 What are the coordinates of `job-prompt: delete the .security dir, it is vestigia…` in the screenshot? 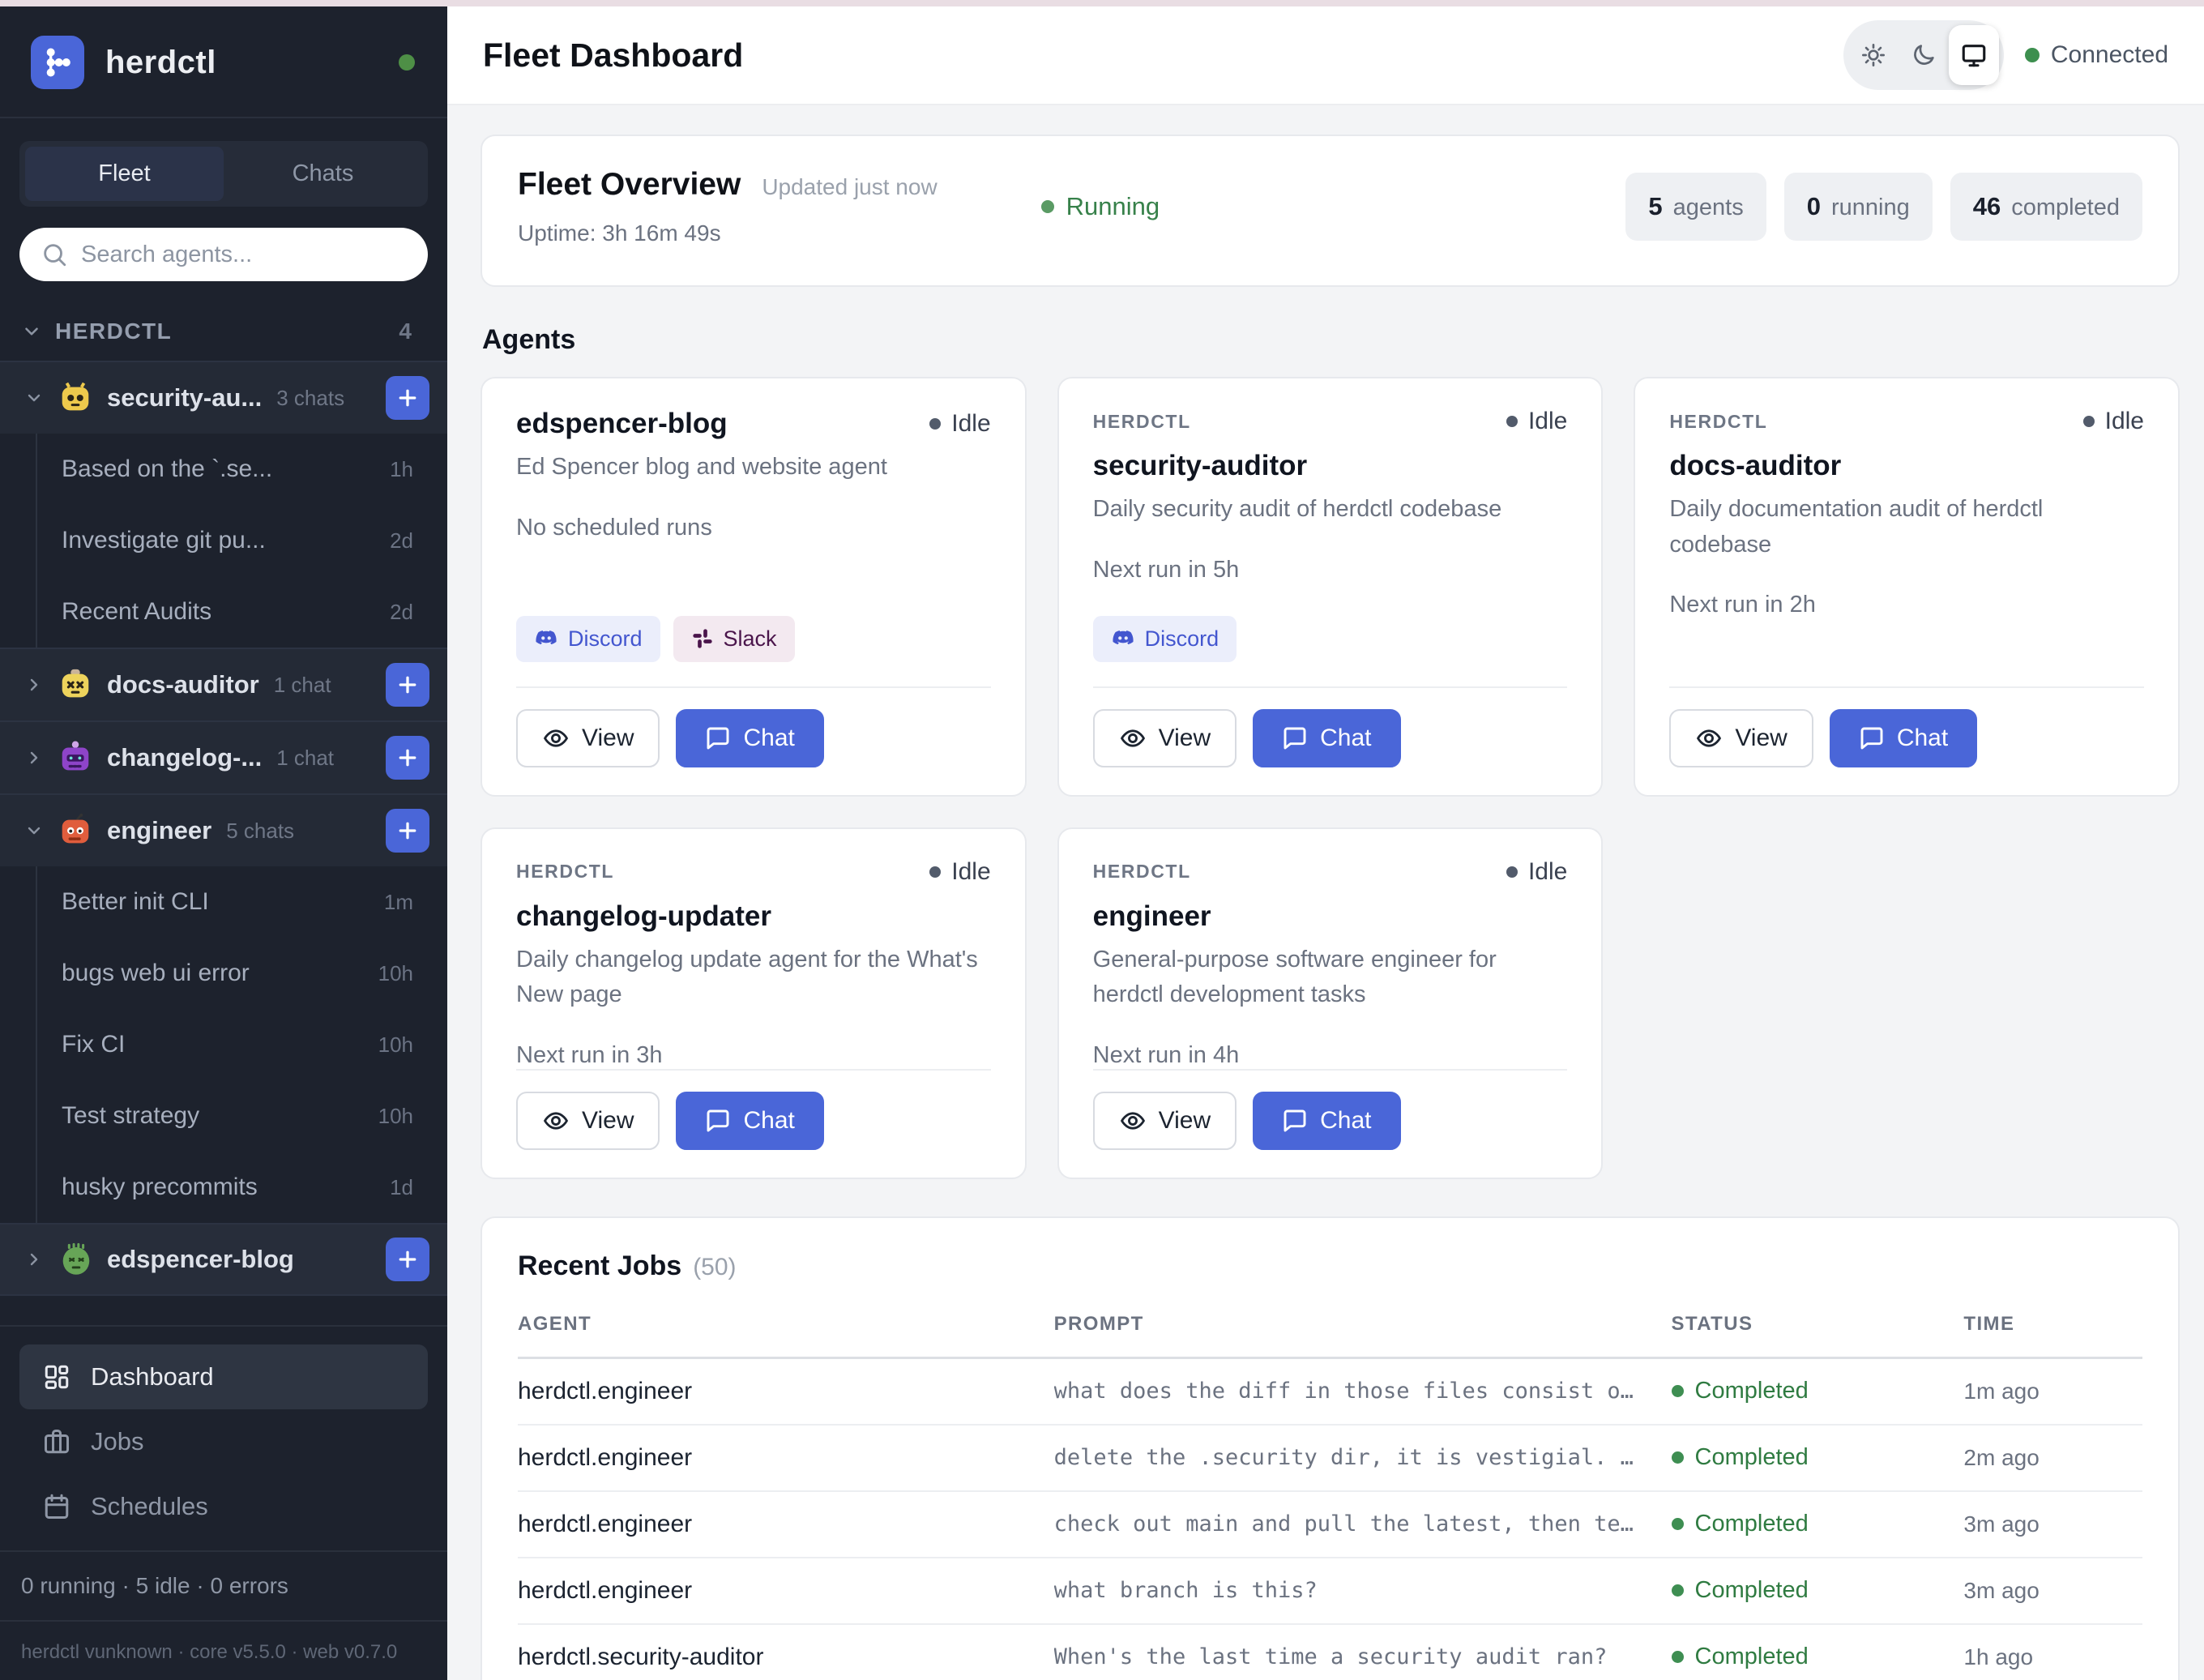 It's located at (1362, 1458).